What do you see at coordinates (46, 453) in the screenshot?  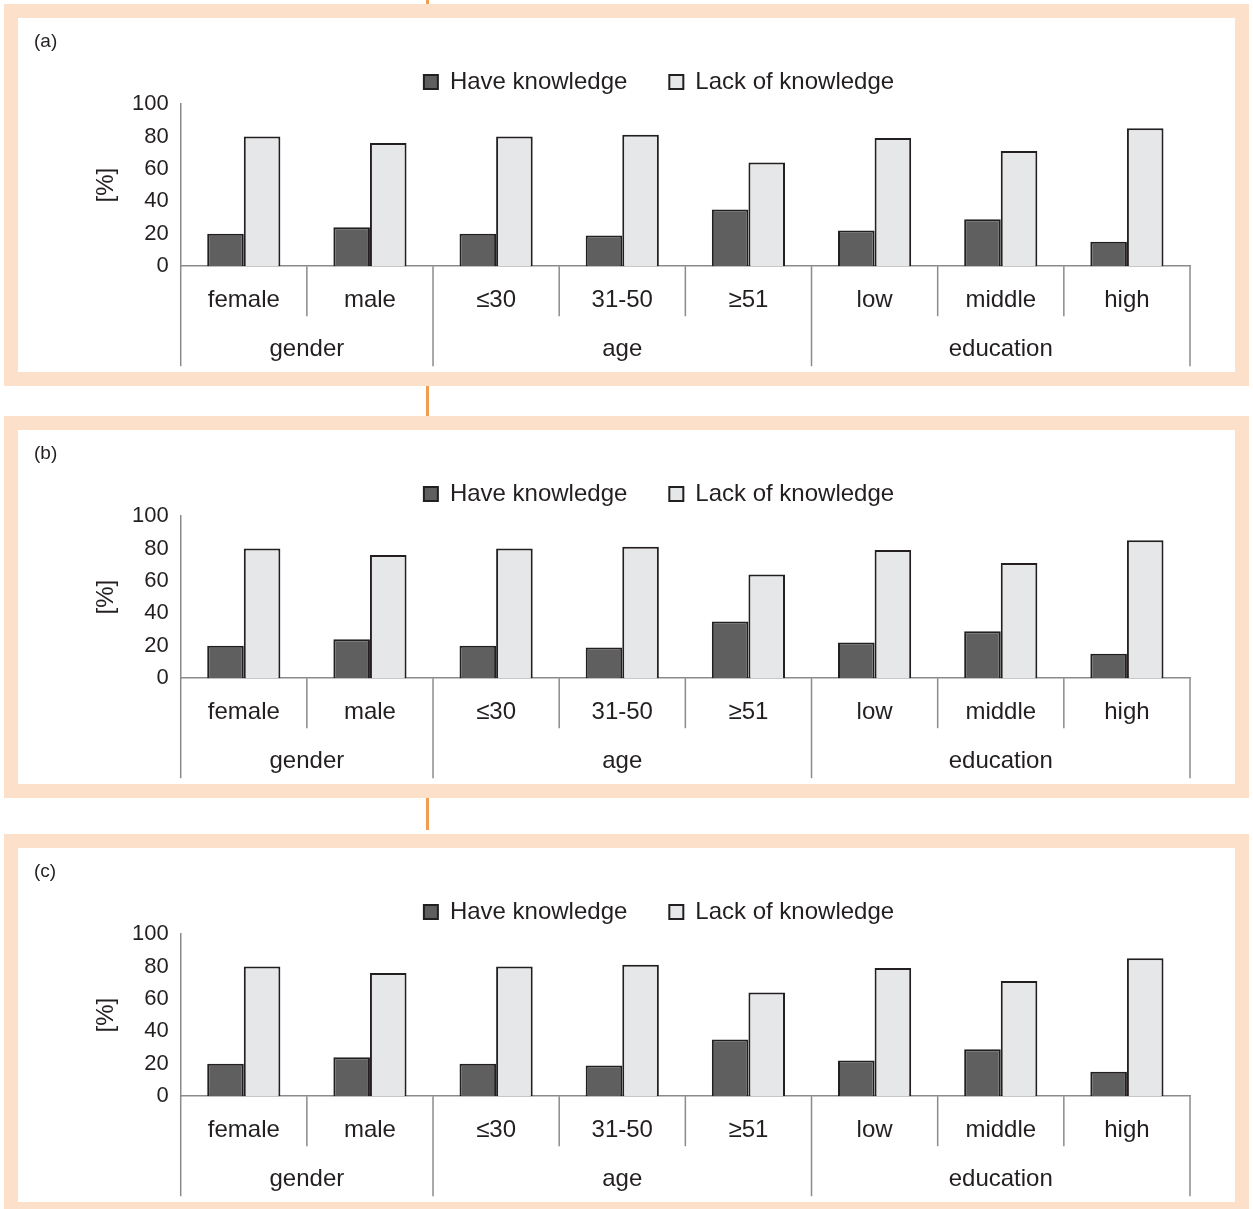 I see `chart-title: (b)` at bounding box center [46, 453].